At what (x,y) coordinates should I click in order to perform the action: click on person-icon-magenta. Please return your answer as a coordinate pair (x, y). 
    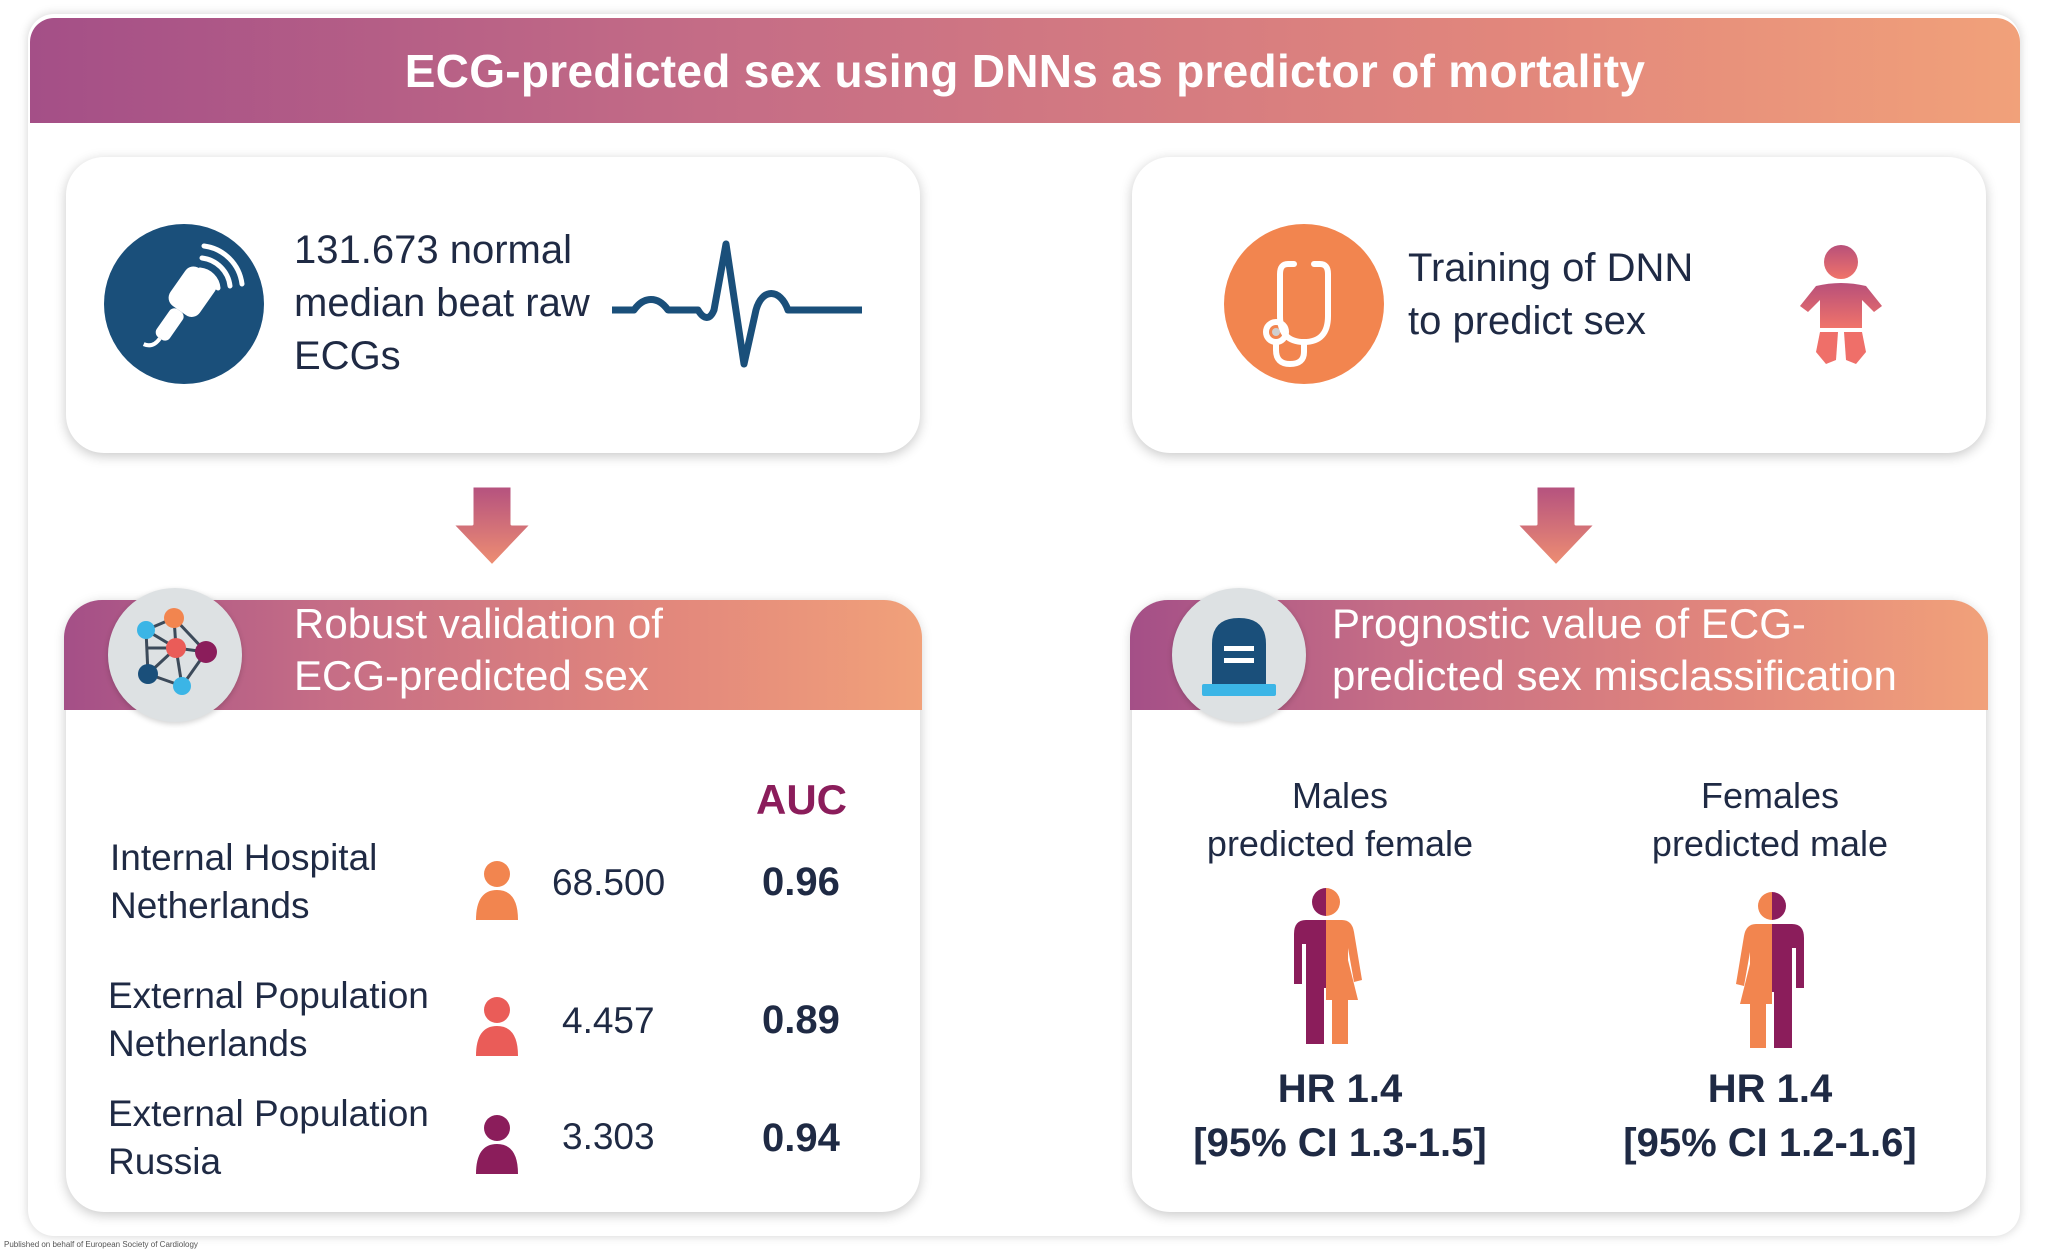
    Looking at the image, I should click on (497, 1144).